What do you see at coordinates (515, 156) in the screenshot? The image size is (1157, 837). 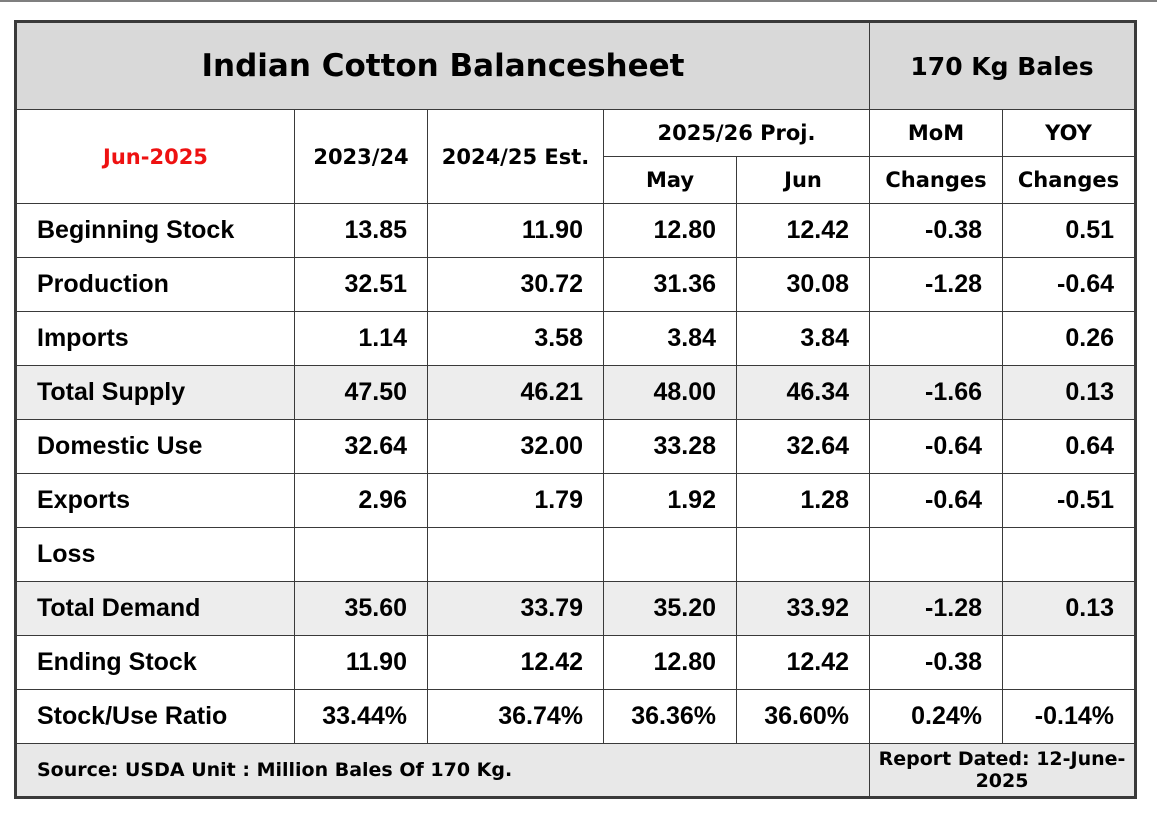 I see `col-header-2024: 2024/25 Est.` at bounding box center [515, 156].